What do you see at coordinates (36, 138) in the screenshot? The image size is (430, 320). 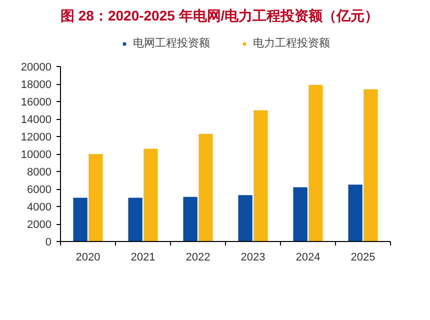 I see `y-tick-label: 12000` at bounding box center [36, 138].